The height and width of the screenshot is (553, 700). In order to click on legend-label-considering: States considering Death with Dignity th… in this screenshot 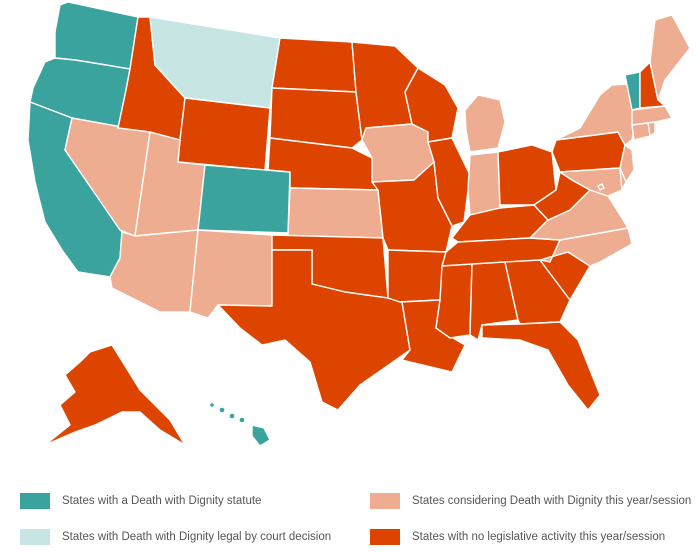, I will do `click(552, 501)`.